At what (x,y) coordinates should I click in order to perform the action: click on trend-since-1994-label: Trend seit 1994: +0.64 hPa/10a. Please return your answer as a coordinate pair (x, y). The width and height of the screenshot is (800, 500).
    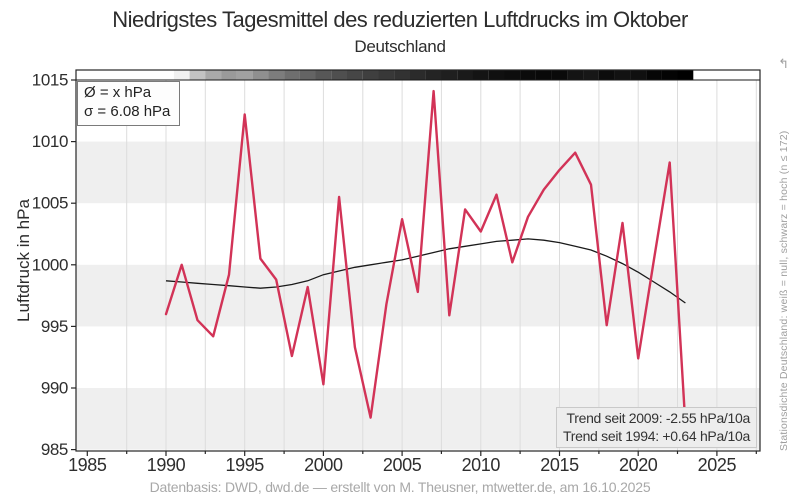
    Looking at the image, I should click on (656, 435).